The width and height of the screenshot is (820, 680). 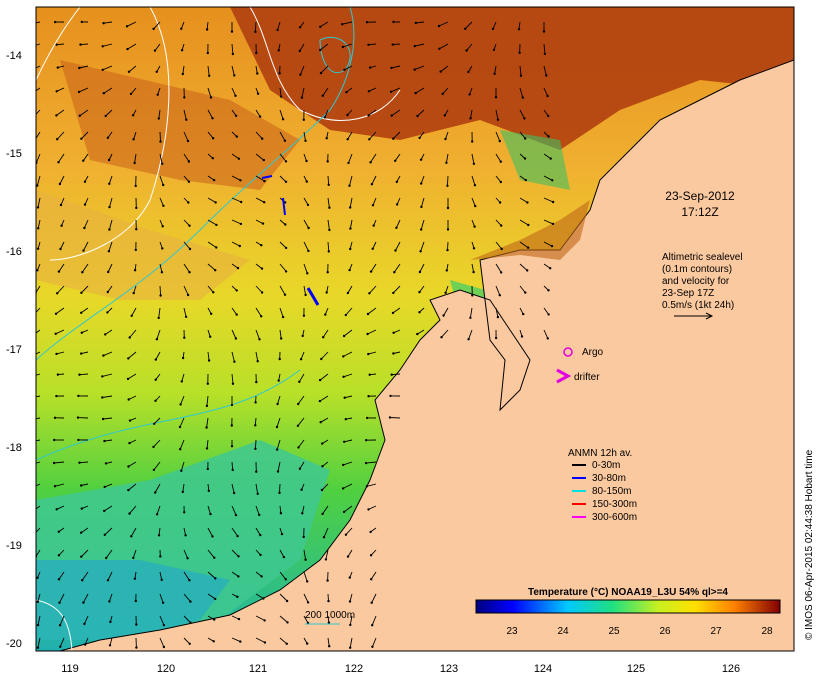 I want to click on timestamp-date: 23-Sep-2012, so click(x=700, y=196).